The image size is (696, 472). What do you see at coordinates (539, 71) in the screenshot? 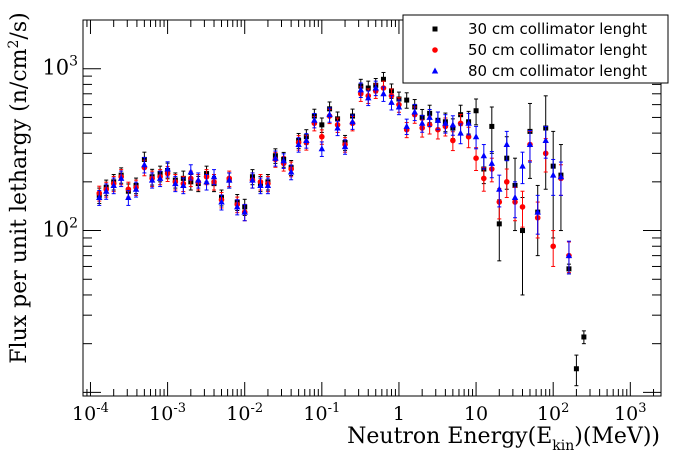
I see `legend-entry: 80 cm collimator lenght` at bounding box center [539, 71].